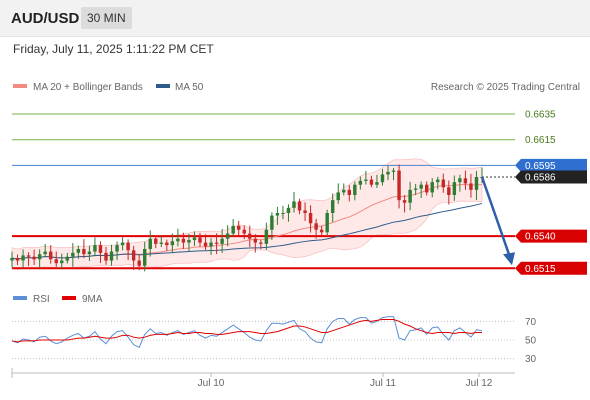  I want to click on ma9-legend-label: 9MA, so click(92, 299).